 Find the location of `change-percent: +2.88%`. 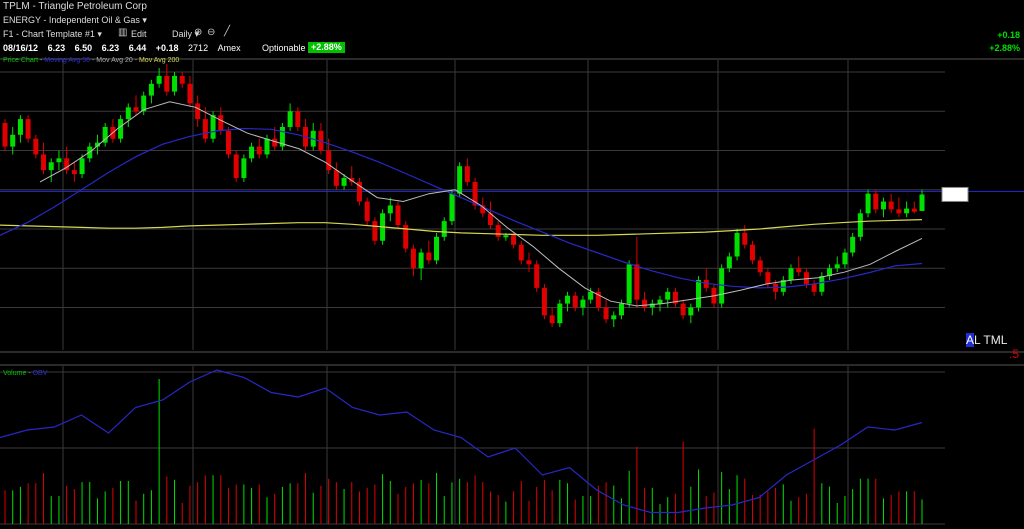

change-percent: +2.88% is located at coordinates (1004, 48).